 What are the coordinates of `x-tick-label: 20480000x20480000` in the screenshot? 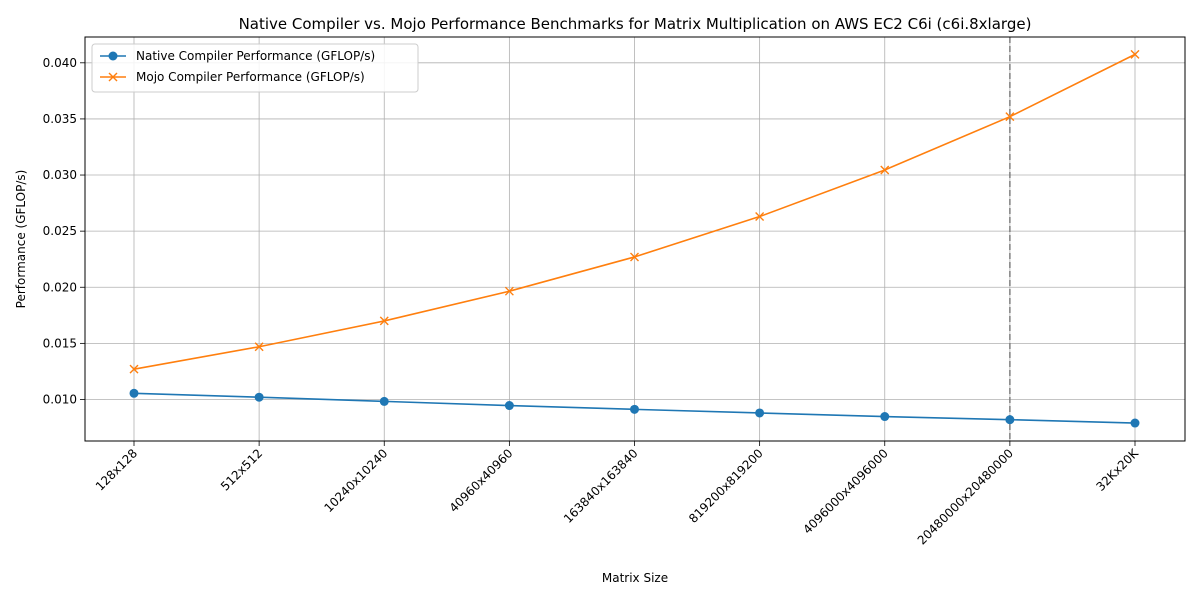 It's located at (965, 496).